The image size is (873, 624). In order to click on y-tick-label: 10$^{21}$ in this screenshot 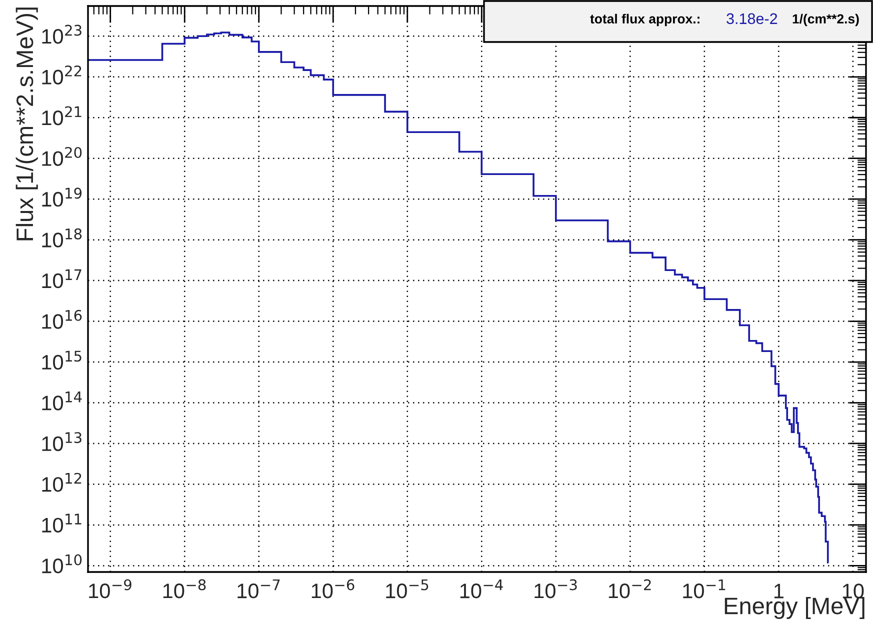, I will do `click(62, 116)`.